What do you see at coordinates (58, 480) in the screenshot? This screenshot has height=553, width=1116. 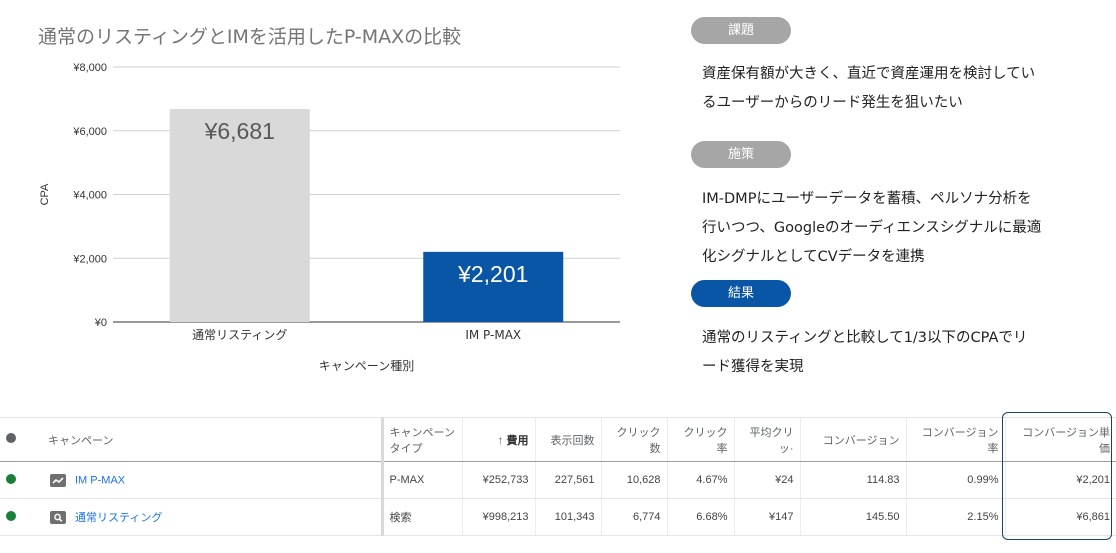 I see `trend-chart-icon` at bounding box center [58, 480].